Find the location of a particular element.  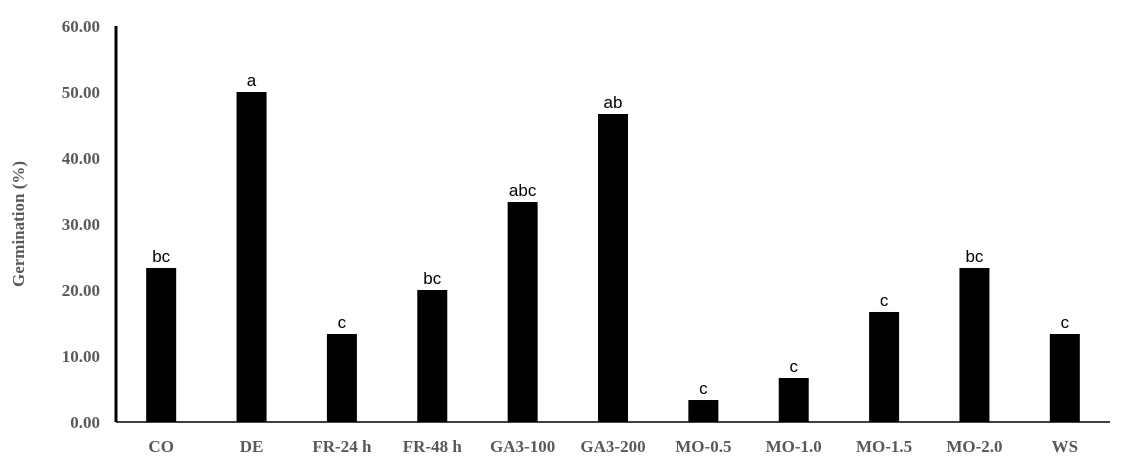

x-tick-label: FR-24 h is located at coordinates (342, 446).